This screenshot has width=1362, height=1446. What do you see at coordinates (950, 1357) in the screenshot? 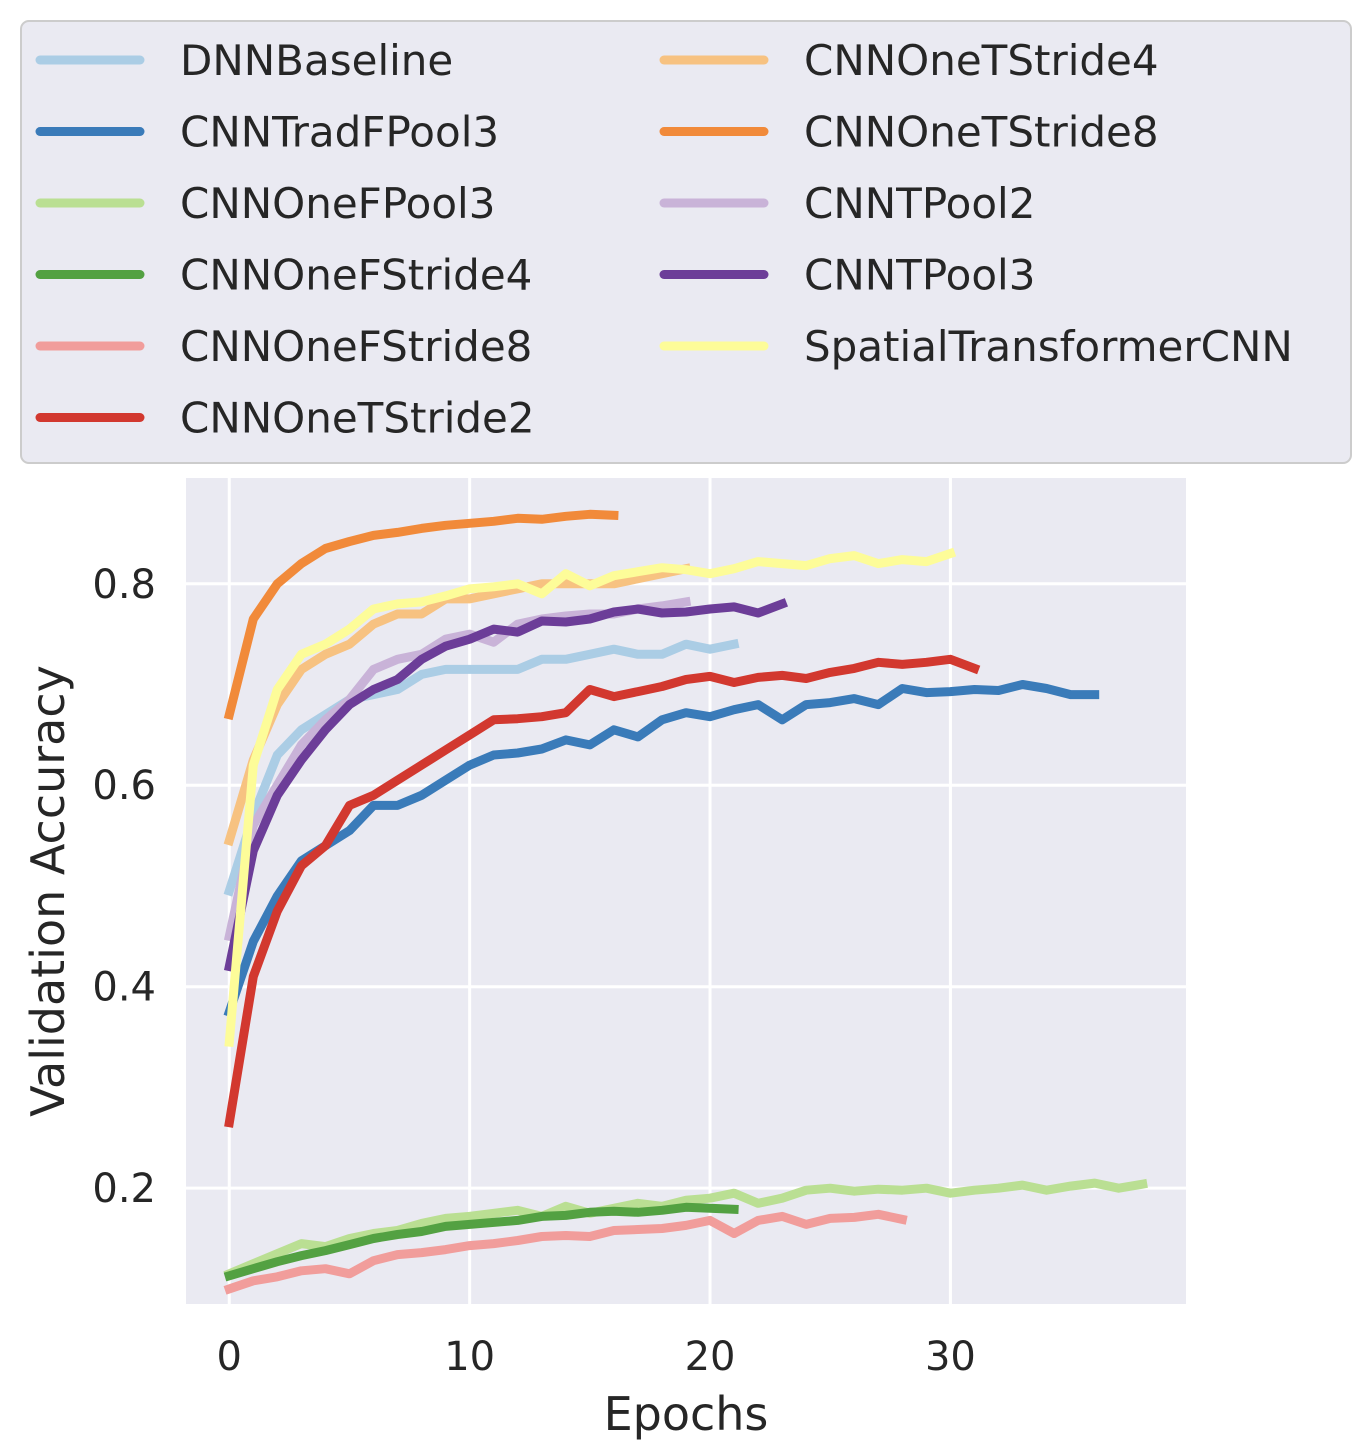
I see `x-tick-label: 30` at bounding box center [950, 1357].